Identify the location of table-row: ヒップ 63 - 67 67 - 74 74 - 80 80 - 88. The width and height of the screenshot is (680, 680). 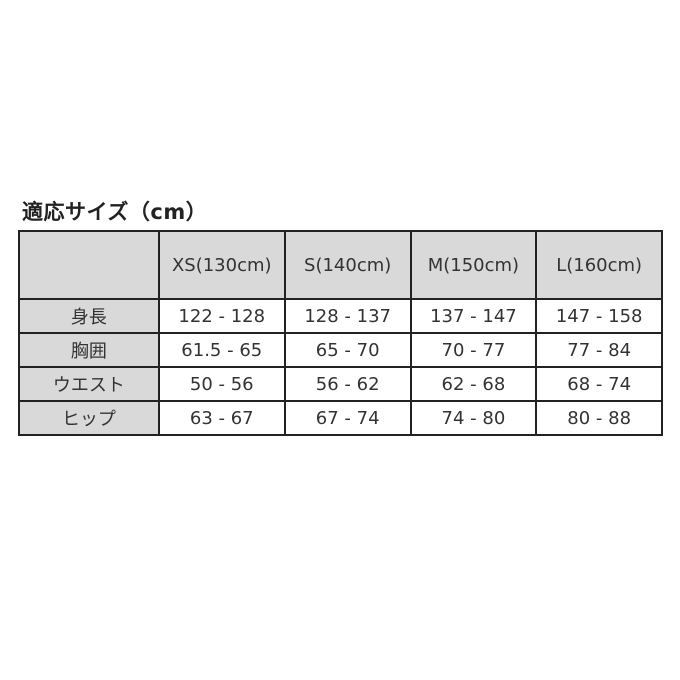
(340, 418).